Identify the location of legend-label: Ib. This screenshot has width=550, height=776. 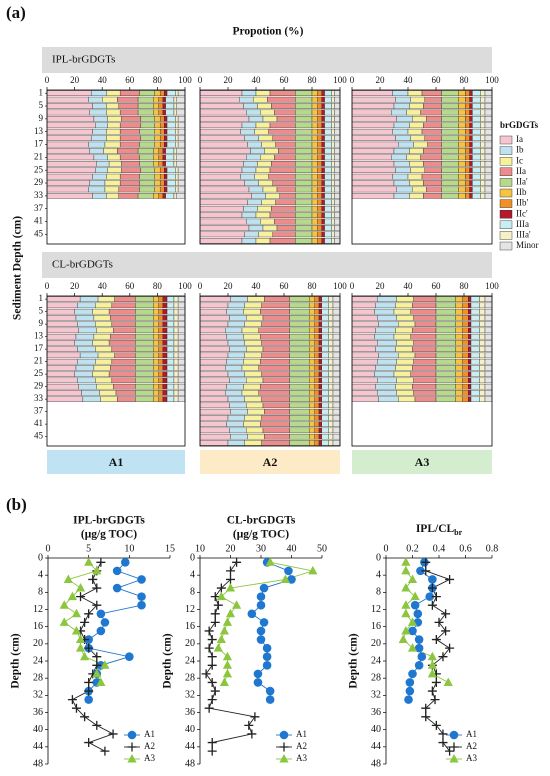
(520, 150).